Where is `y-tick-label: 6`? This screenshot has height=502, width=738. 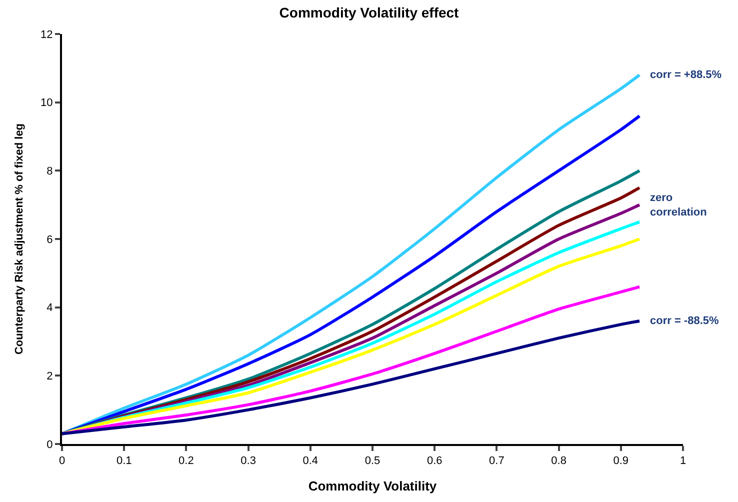 y-tick-label: 6 is located at coordinates (49, 240).